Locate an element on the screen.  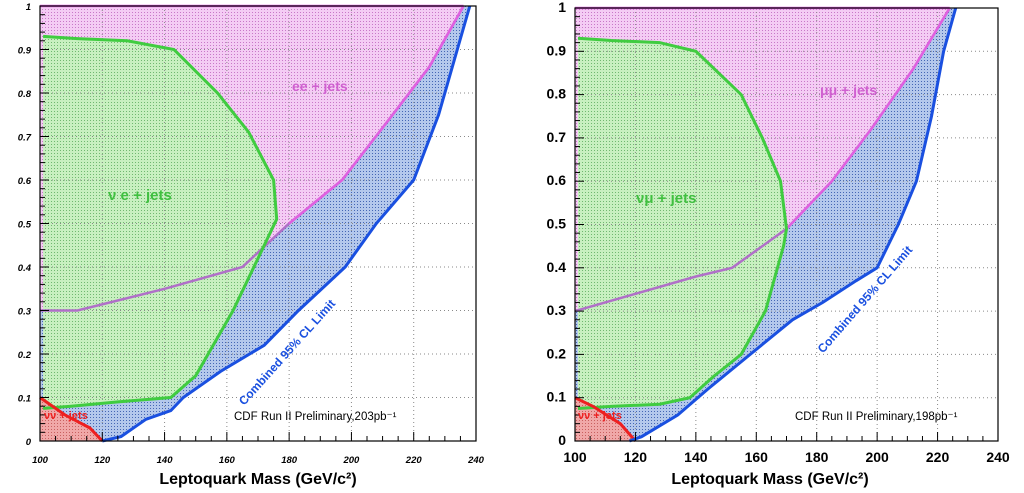
ee-jets-label: ee + jets is located at coordinates (320, 86).